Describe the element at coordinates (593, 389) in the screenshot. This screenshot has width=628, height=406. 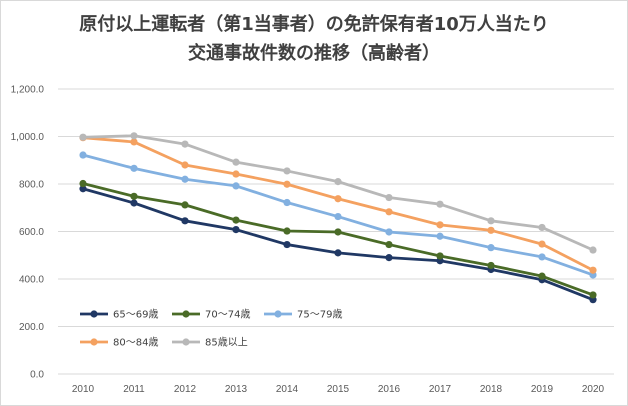
I see `x-tick-label: 2020` at that location.